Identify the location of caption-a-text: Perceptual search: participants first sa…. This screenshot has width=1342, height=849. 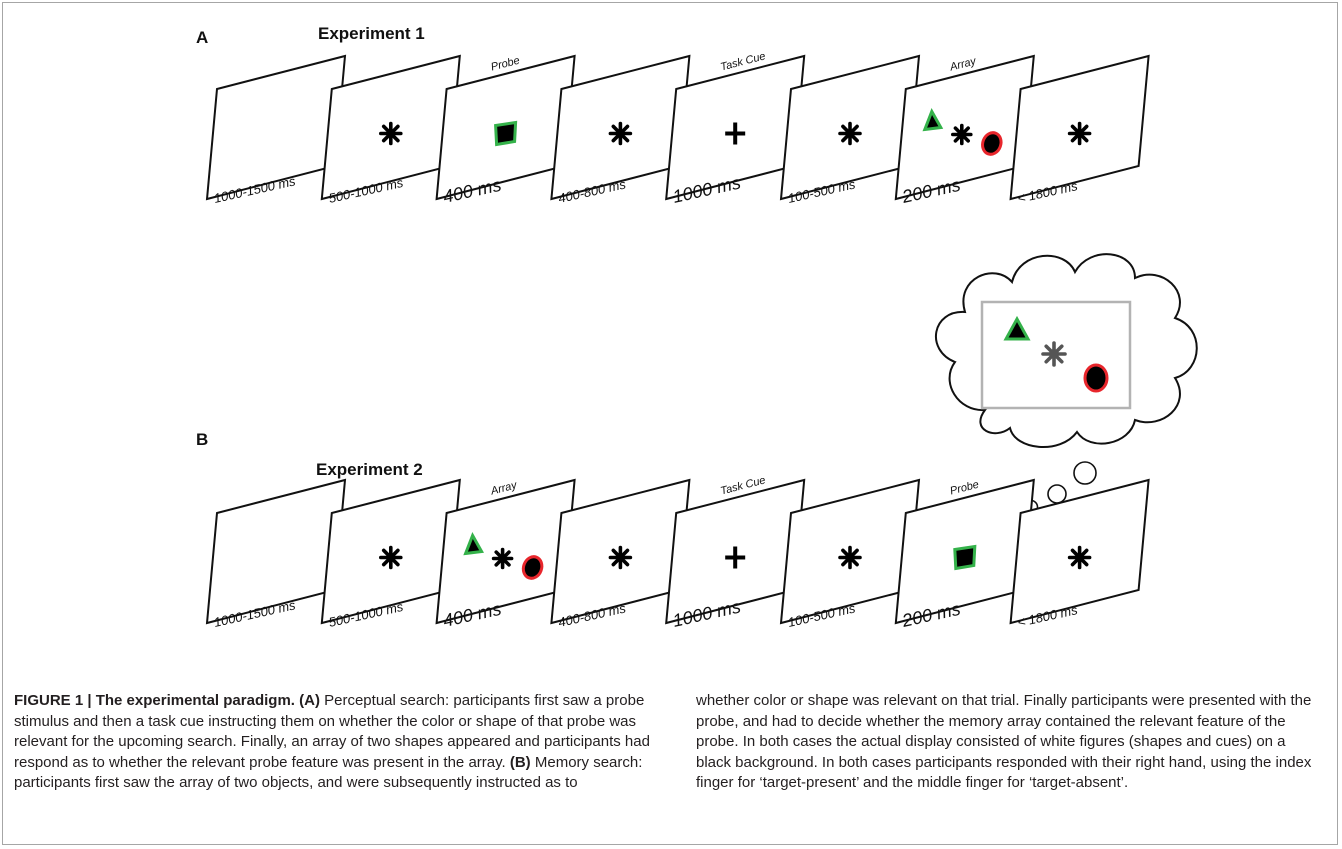
(332, 731).